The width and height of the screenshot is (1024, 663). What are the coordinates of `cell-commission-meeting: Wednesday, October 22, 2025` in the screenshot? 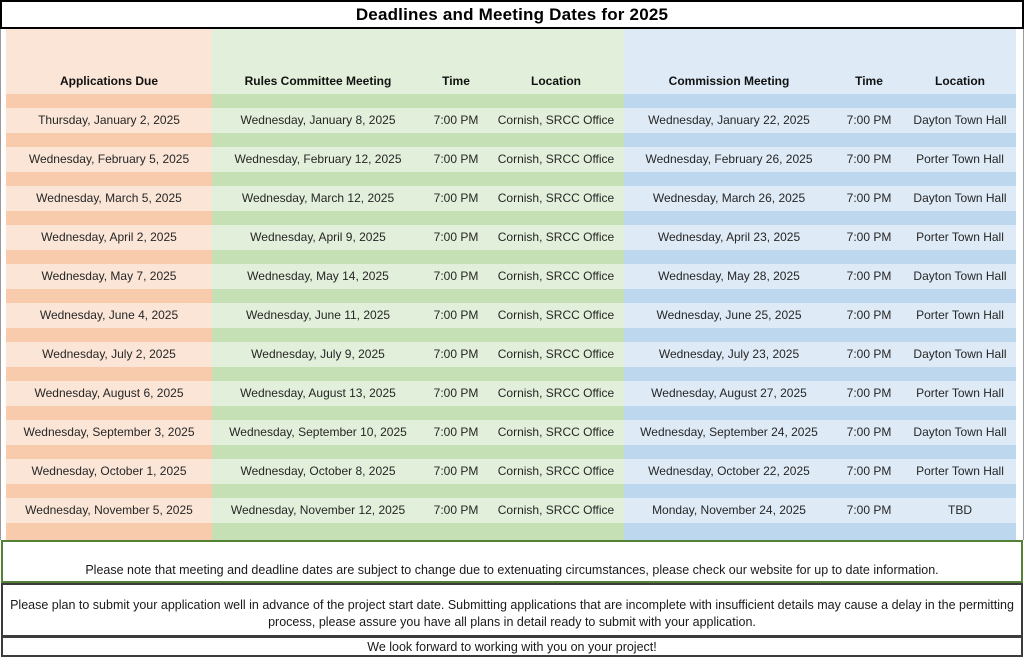 It's located at (729, 471).